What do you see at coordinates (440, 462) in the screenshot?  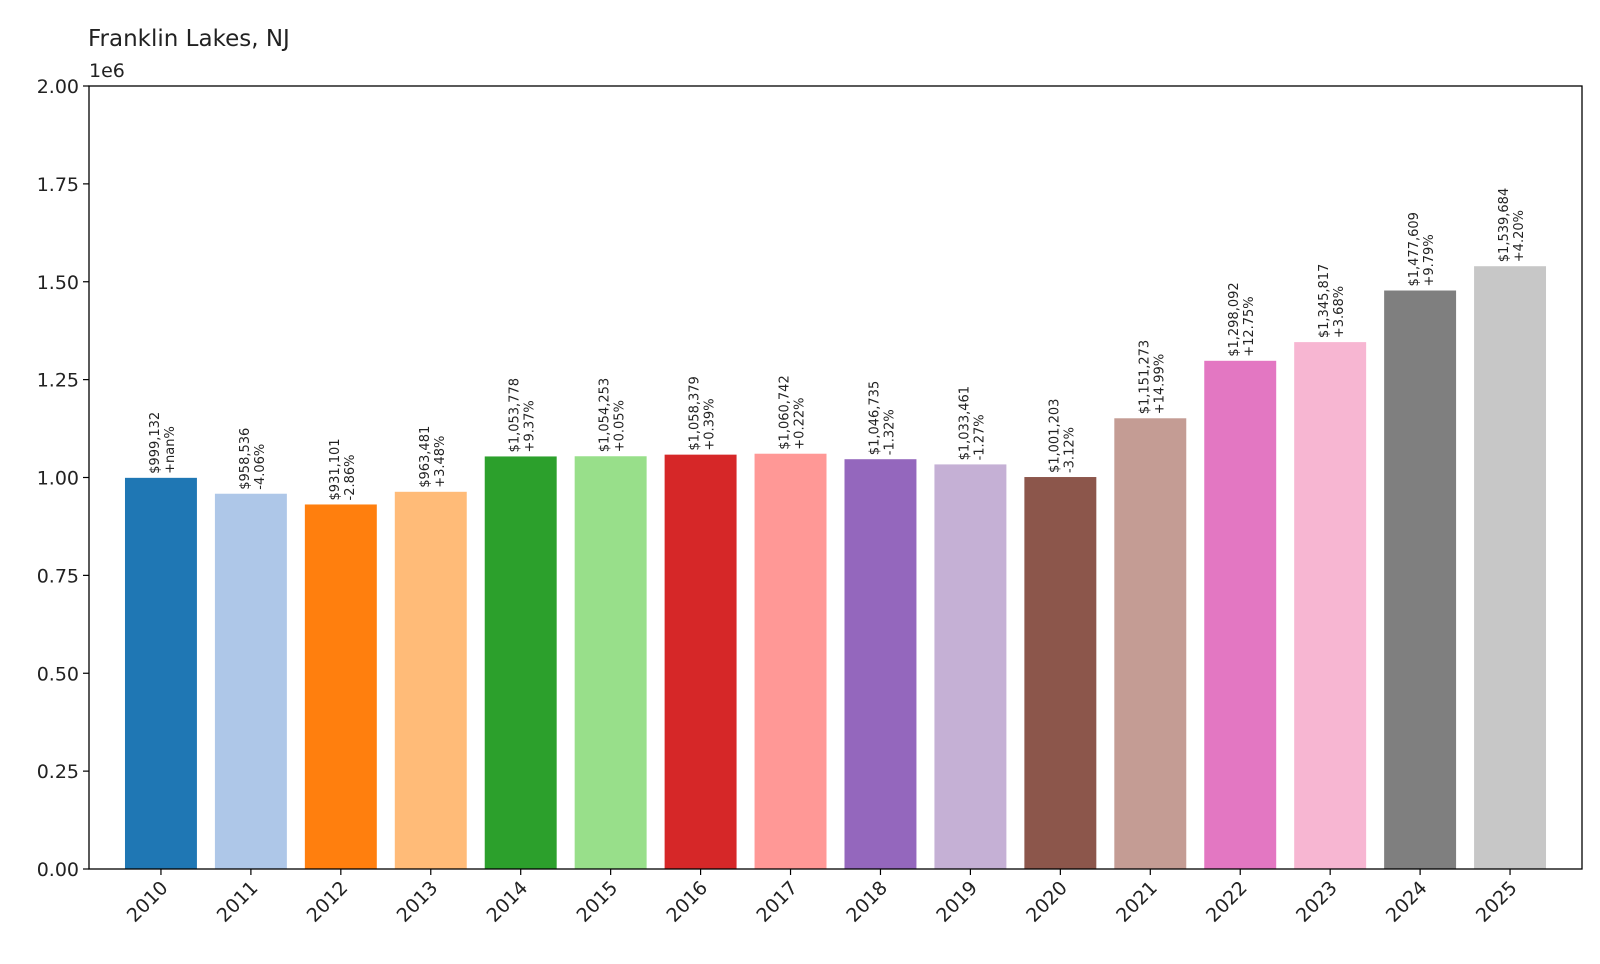 I see `bar-change-label: +3.48%` at bounding box center [440, 462].